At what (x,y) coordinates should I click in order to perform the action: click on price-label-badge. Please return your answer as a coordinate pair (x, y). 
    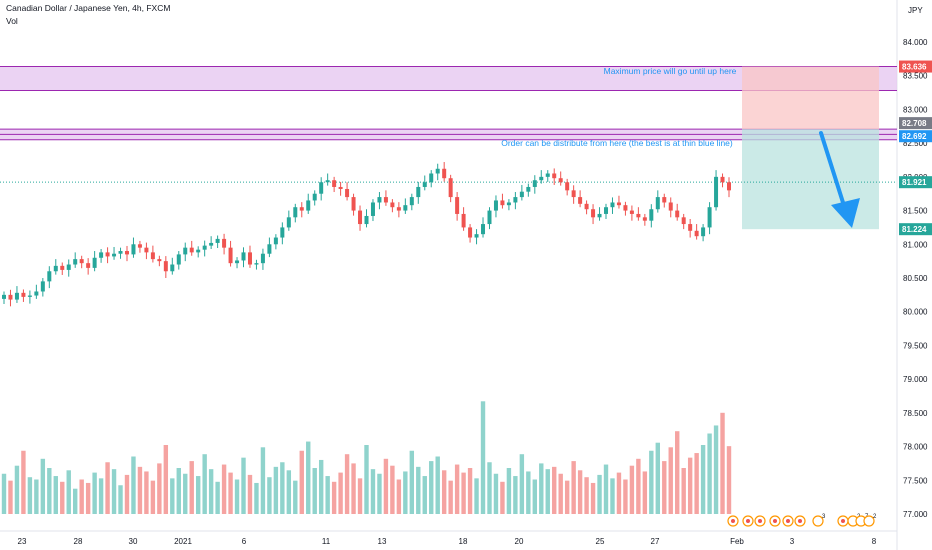
    Looking at the image, I should click on (915, 229).